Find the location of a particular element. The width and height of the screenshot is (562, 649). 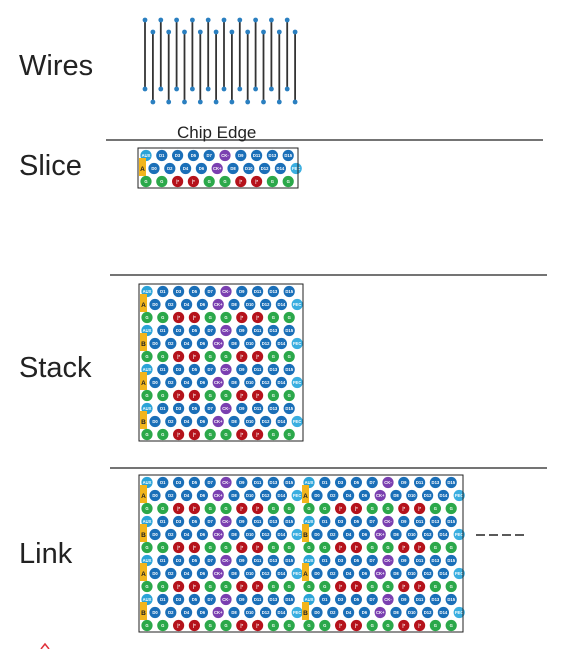

slice-tag is located at coordinates (143, 611).